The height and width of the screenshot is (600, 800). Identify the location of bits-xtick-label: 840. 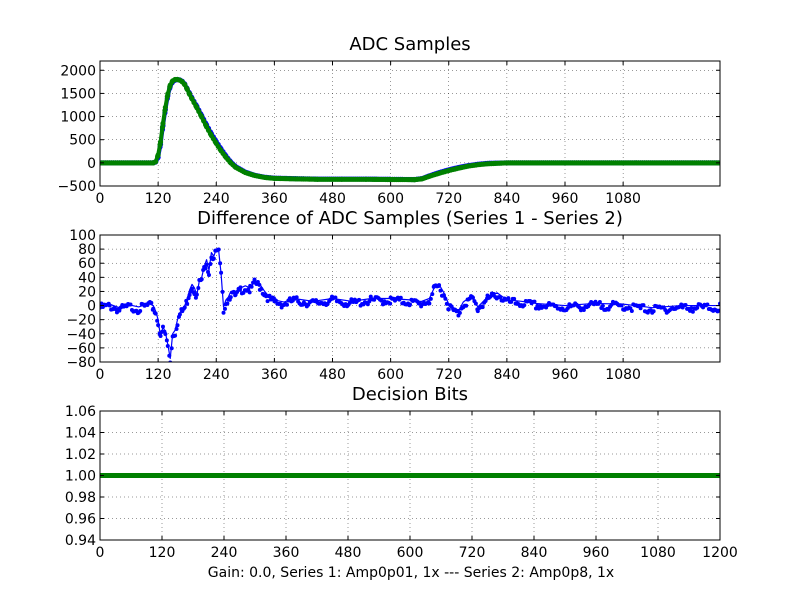
(534, 553).